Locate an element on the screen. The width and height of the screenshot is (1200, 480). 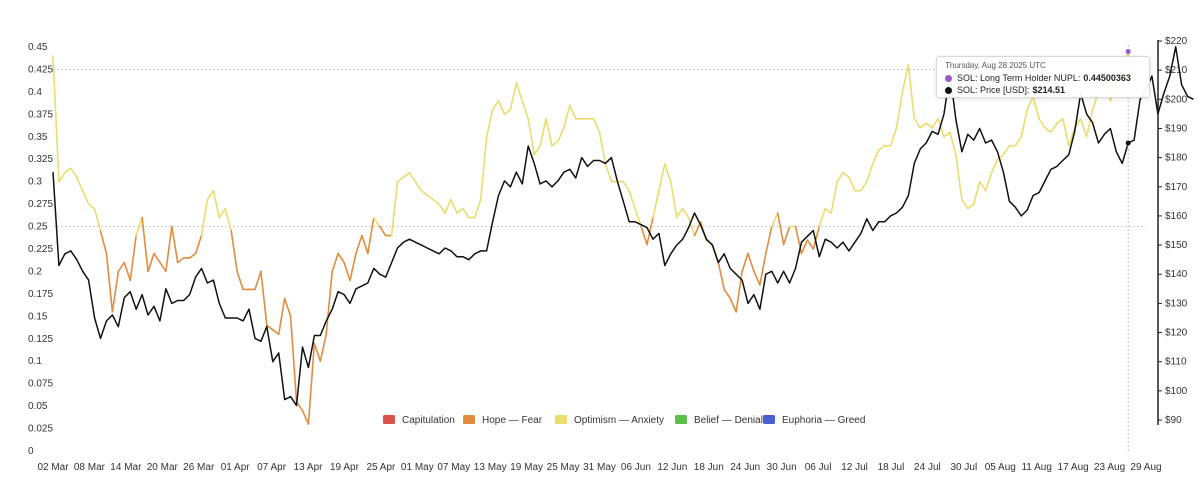
x-tick-label: 11 Aug is located at coordinates (1036, 467).